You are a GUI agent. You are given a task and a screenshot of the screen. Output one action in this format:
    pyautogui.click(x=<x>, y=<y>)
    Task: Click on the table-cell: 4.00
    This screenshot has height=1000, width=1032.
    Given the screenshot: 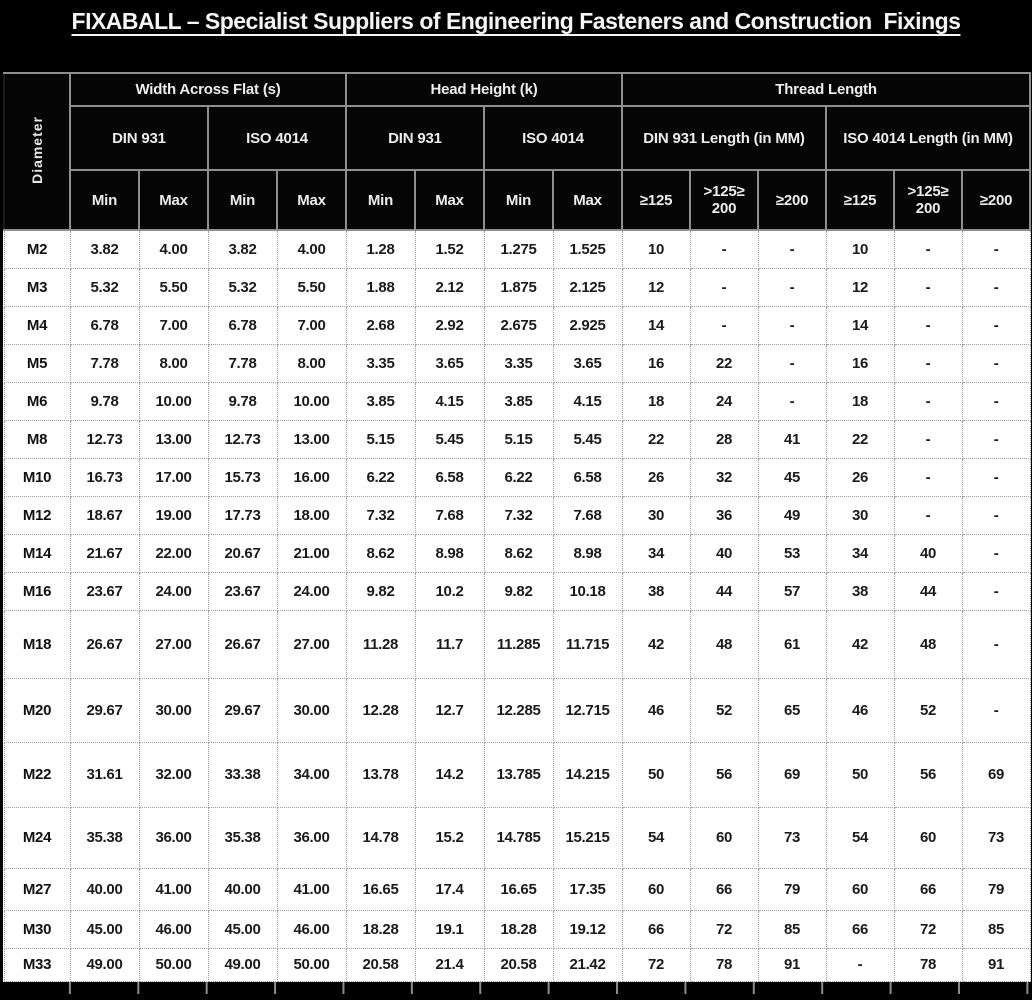 What is the action you would take?
    pyautogui.click(x=173, y=249)
    